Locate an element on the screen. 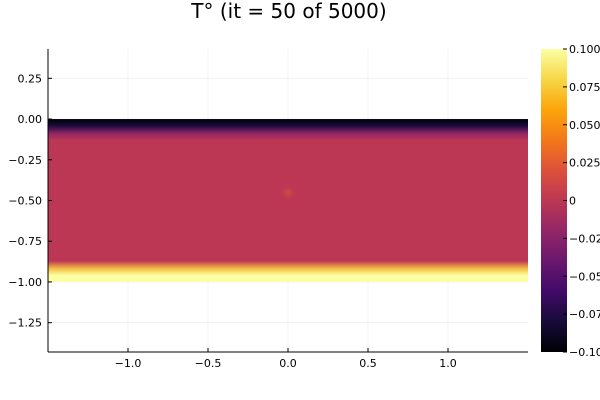 The height and width of the screenshot is (400, 600). colorbar-tick-label: 0.100 is located at coordinates (584, 49).